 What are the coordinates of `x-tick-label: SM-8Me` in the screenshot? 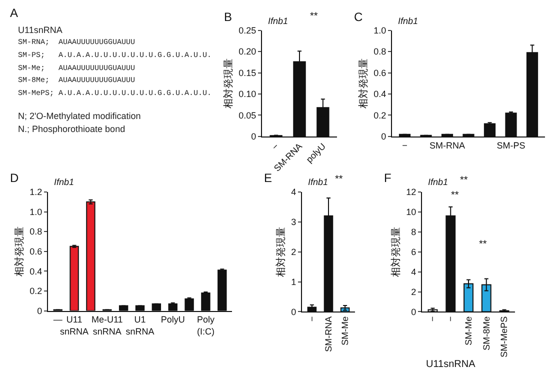 It's located at (486, 333).